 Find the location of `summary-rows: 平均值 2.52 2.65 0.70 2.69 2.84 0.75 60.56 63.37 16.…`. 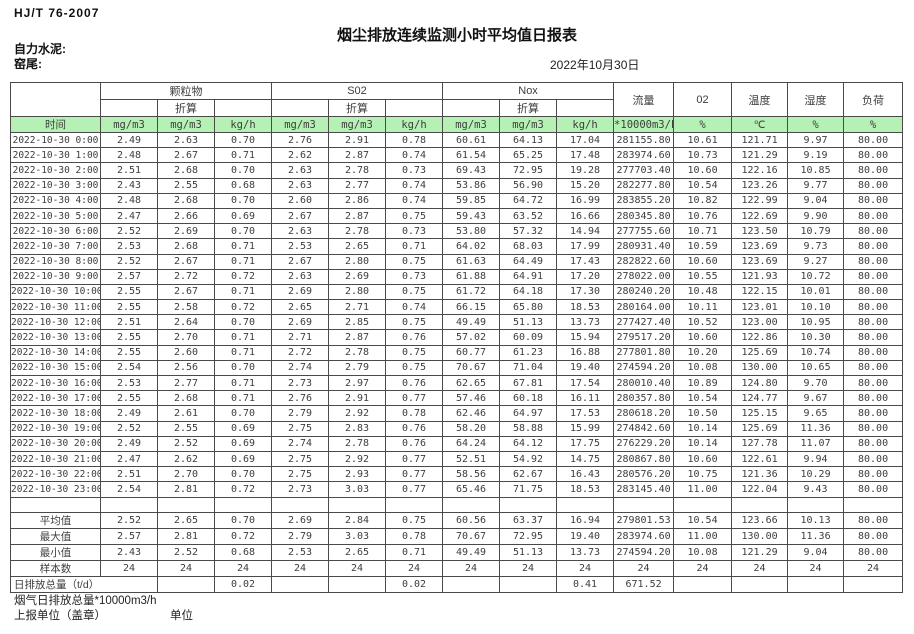

summary-rows: 平均值 2.52 2.65 0.70 2.69 2.84 0.75 60.56 63.37 16.… is located at coordinates (457, 544).